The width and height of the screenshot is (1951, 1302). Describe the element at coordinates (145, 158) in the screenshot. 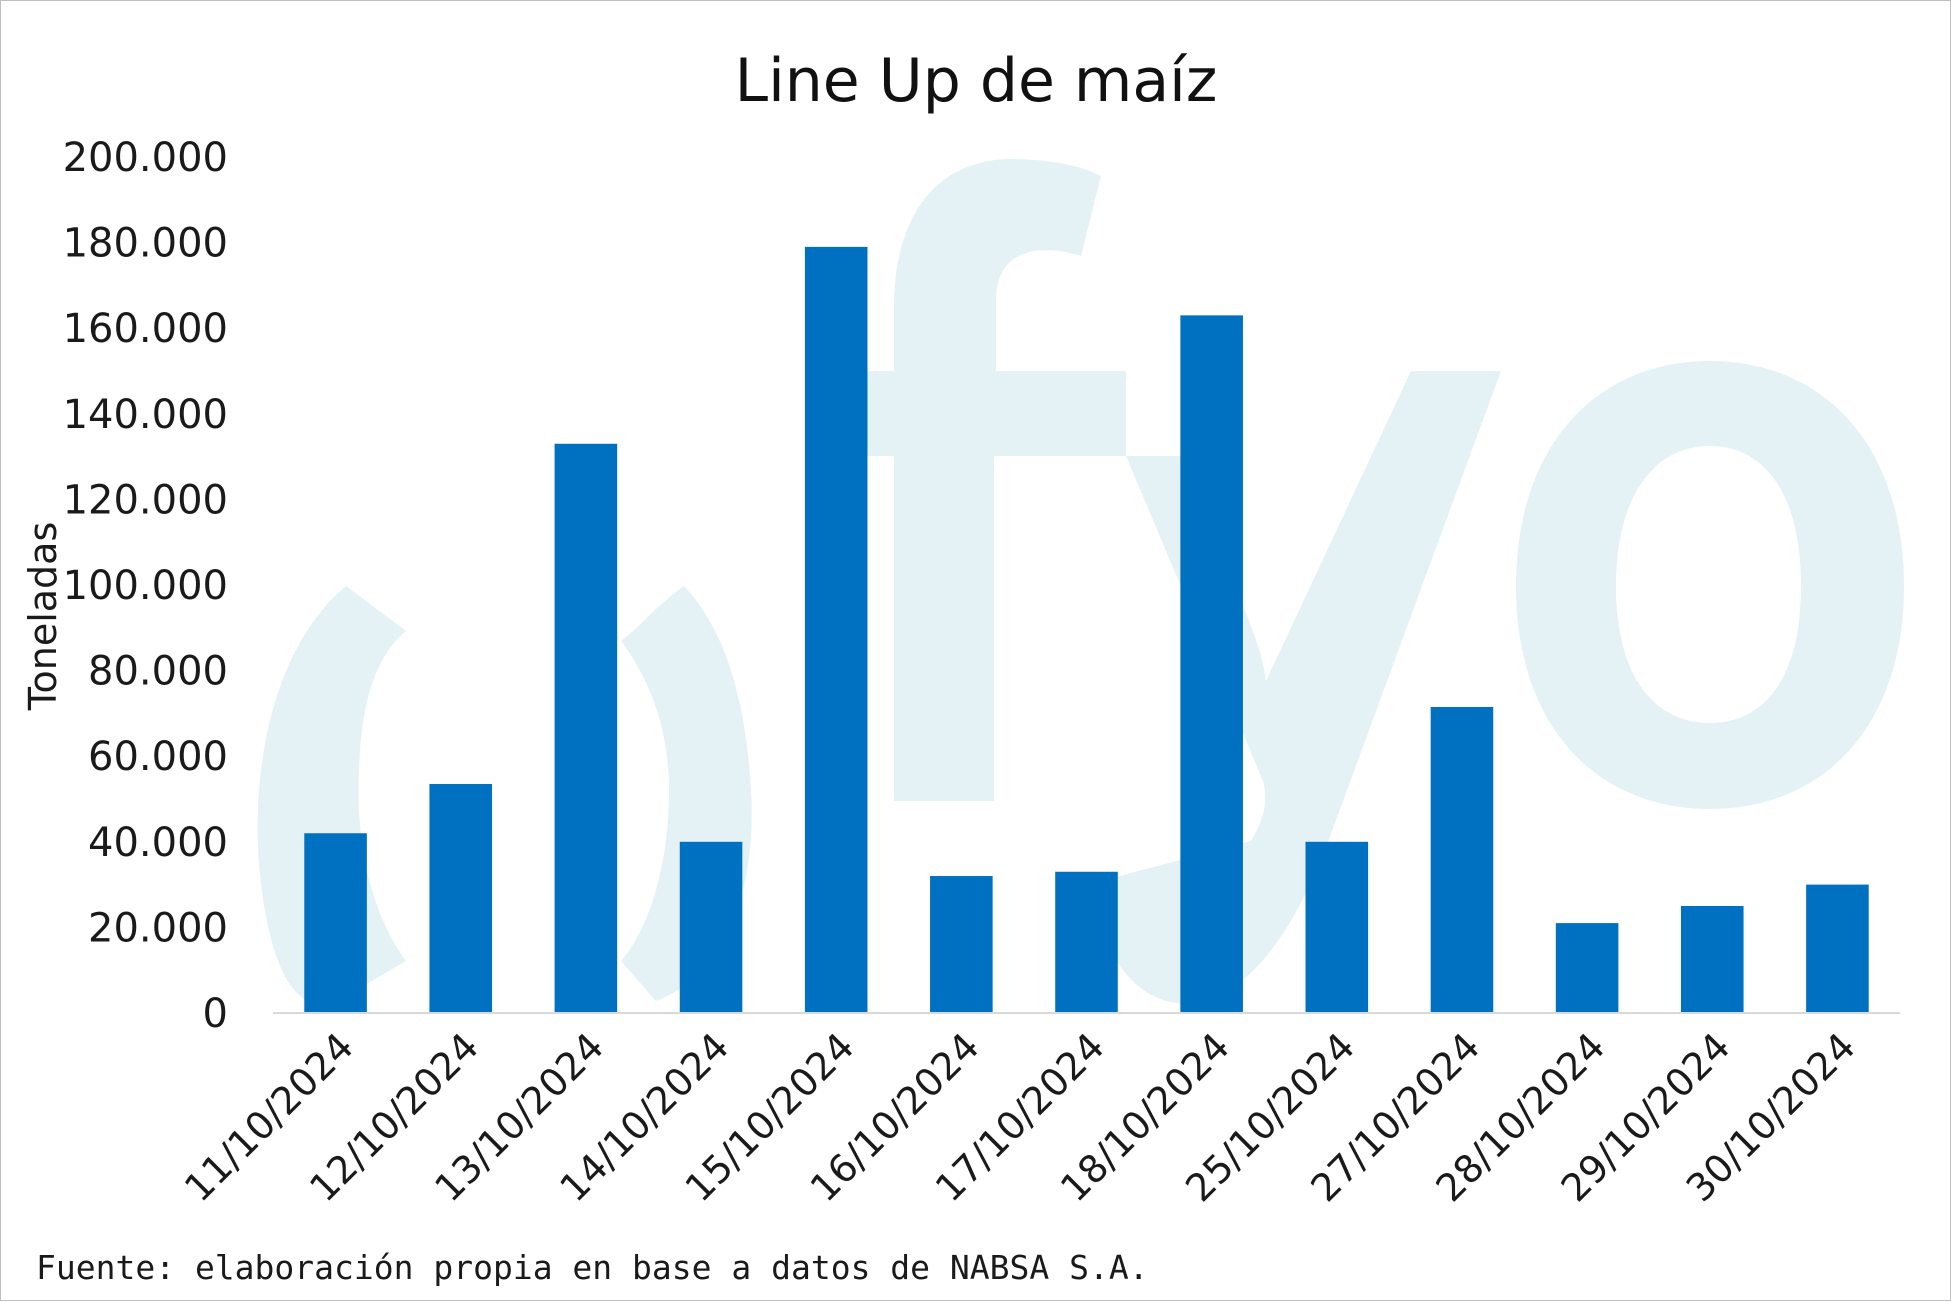

I see `y-tick-label: 200.000` at that location.